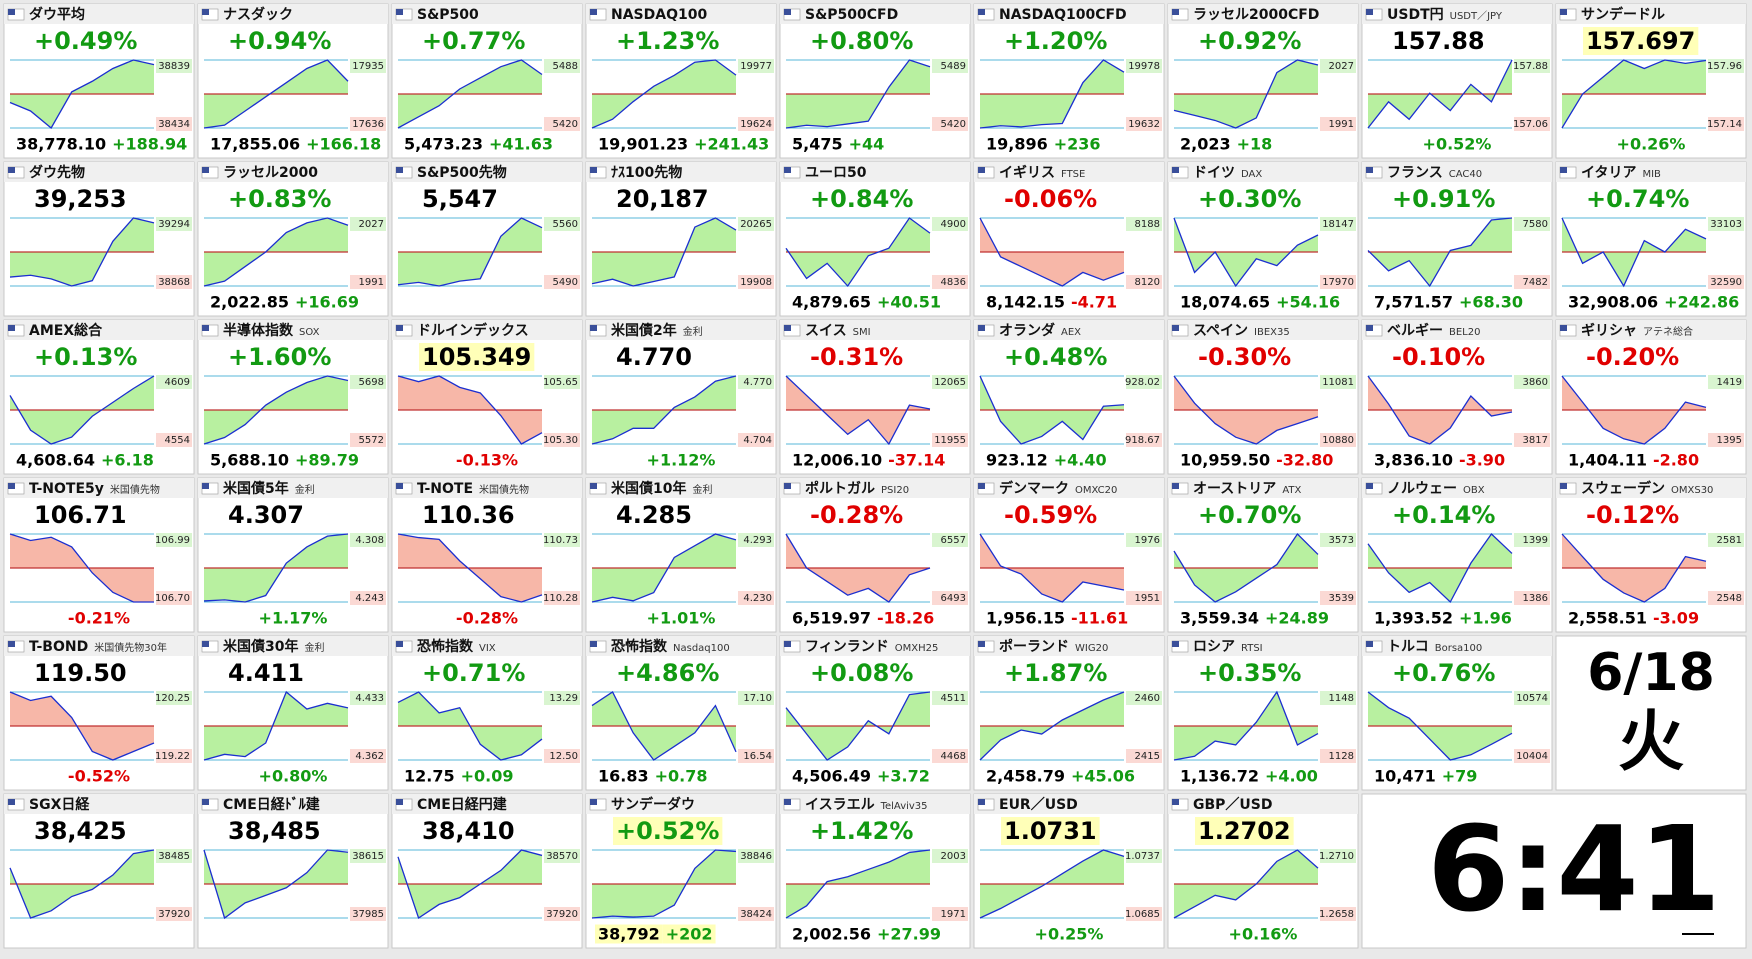 This screenshot has width=1752, height=959. I want to click on market-tile: 恐怖指数 VIX +0.71% 13.29 12.50 12.75 +0.09, so click(487, 713).